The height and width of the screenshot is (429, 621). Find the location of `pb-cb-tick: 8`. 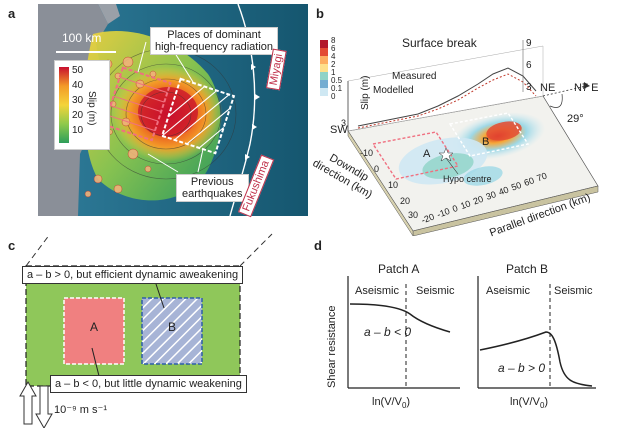

pb-cb-tick: 8 is located at coordinates (333, 40).